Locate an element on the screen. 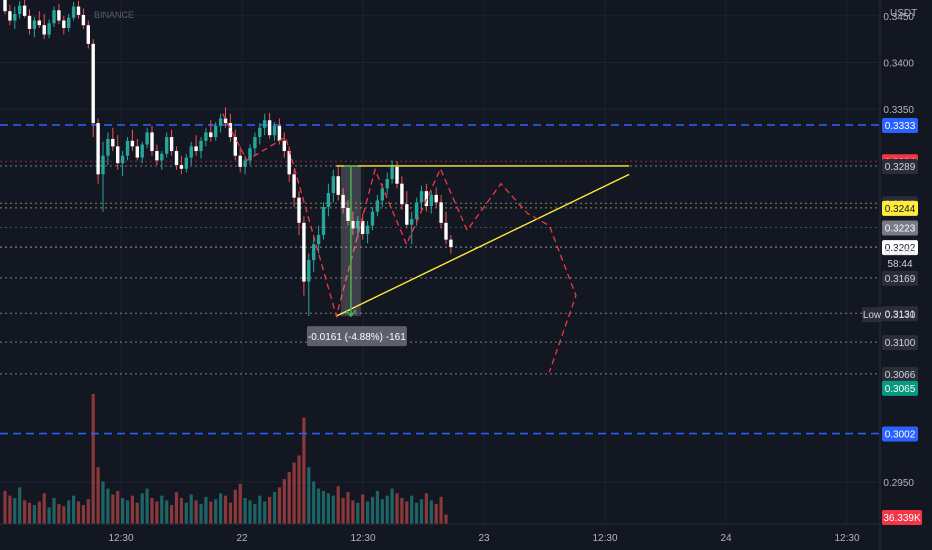 This screenshot has height=550, width=932. price-level-value: 0.3002 is located at coordinates (900, 435).